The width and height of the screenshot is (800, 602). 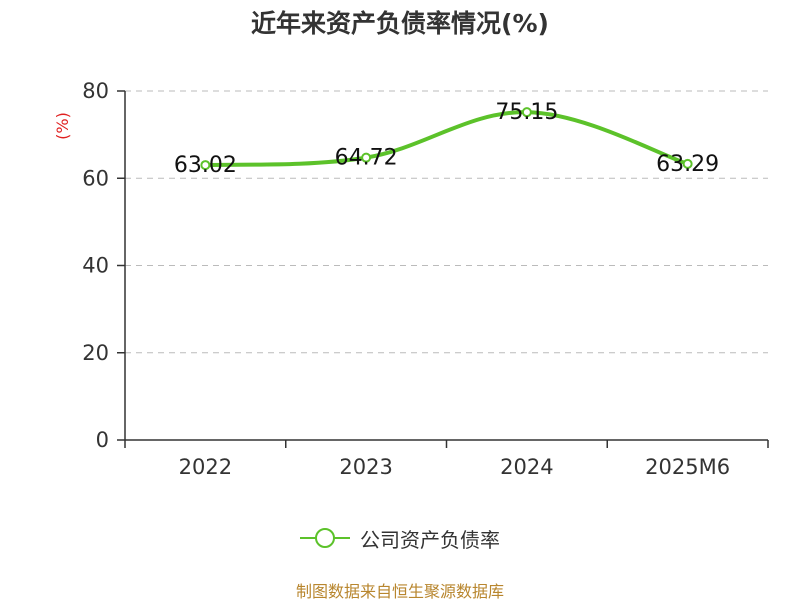 I want to click on y-tick-label: 0, so click(x=102, y=440).